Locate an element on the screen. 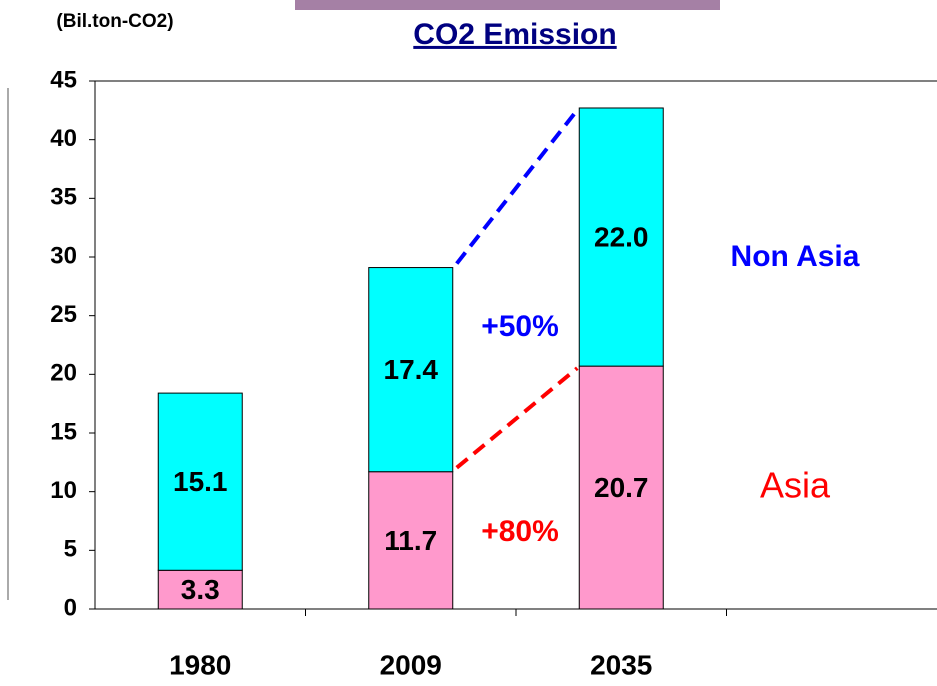  y-tick-label: 20 is located at coordinates (63, 373).